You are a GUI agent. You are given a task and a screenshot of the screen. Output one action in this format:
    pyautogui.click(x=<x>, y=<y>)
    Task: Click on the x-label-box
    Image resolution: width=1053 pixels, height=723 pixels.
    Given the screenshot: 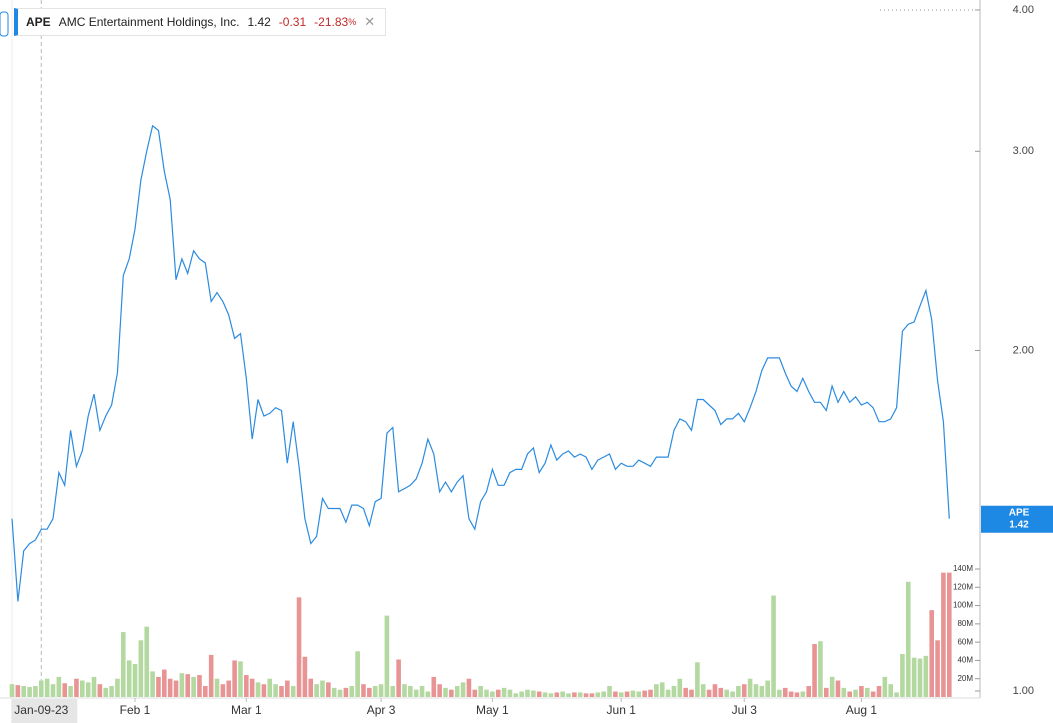 What is the action you would take?
    pyautogui.click(x=44, y=711)
    